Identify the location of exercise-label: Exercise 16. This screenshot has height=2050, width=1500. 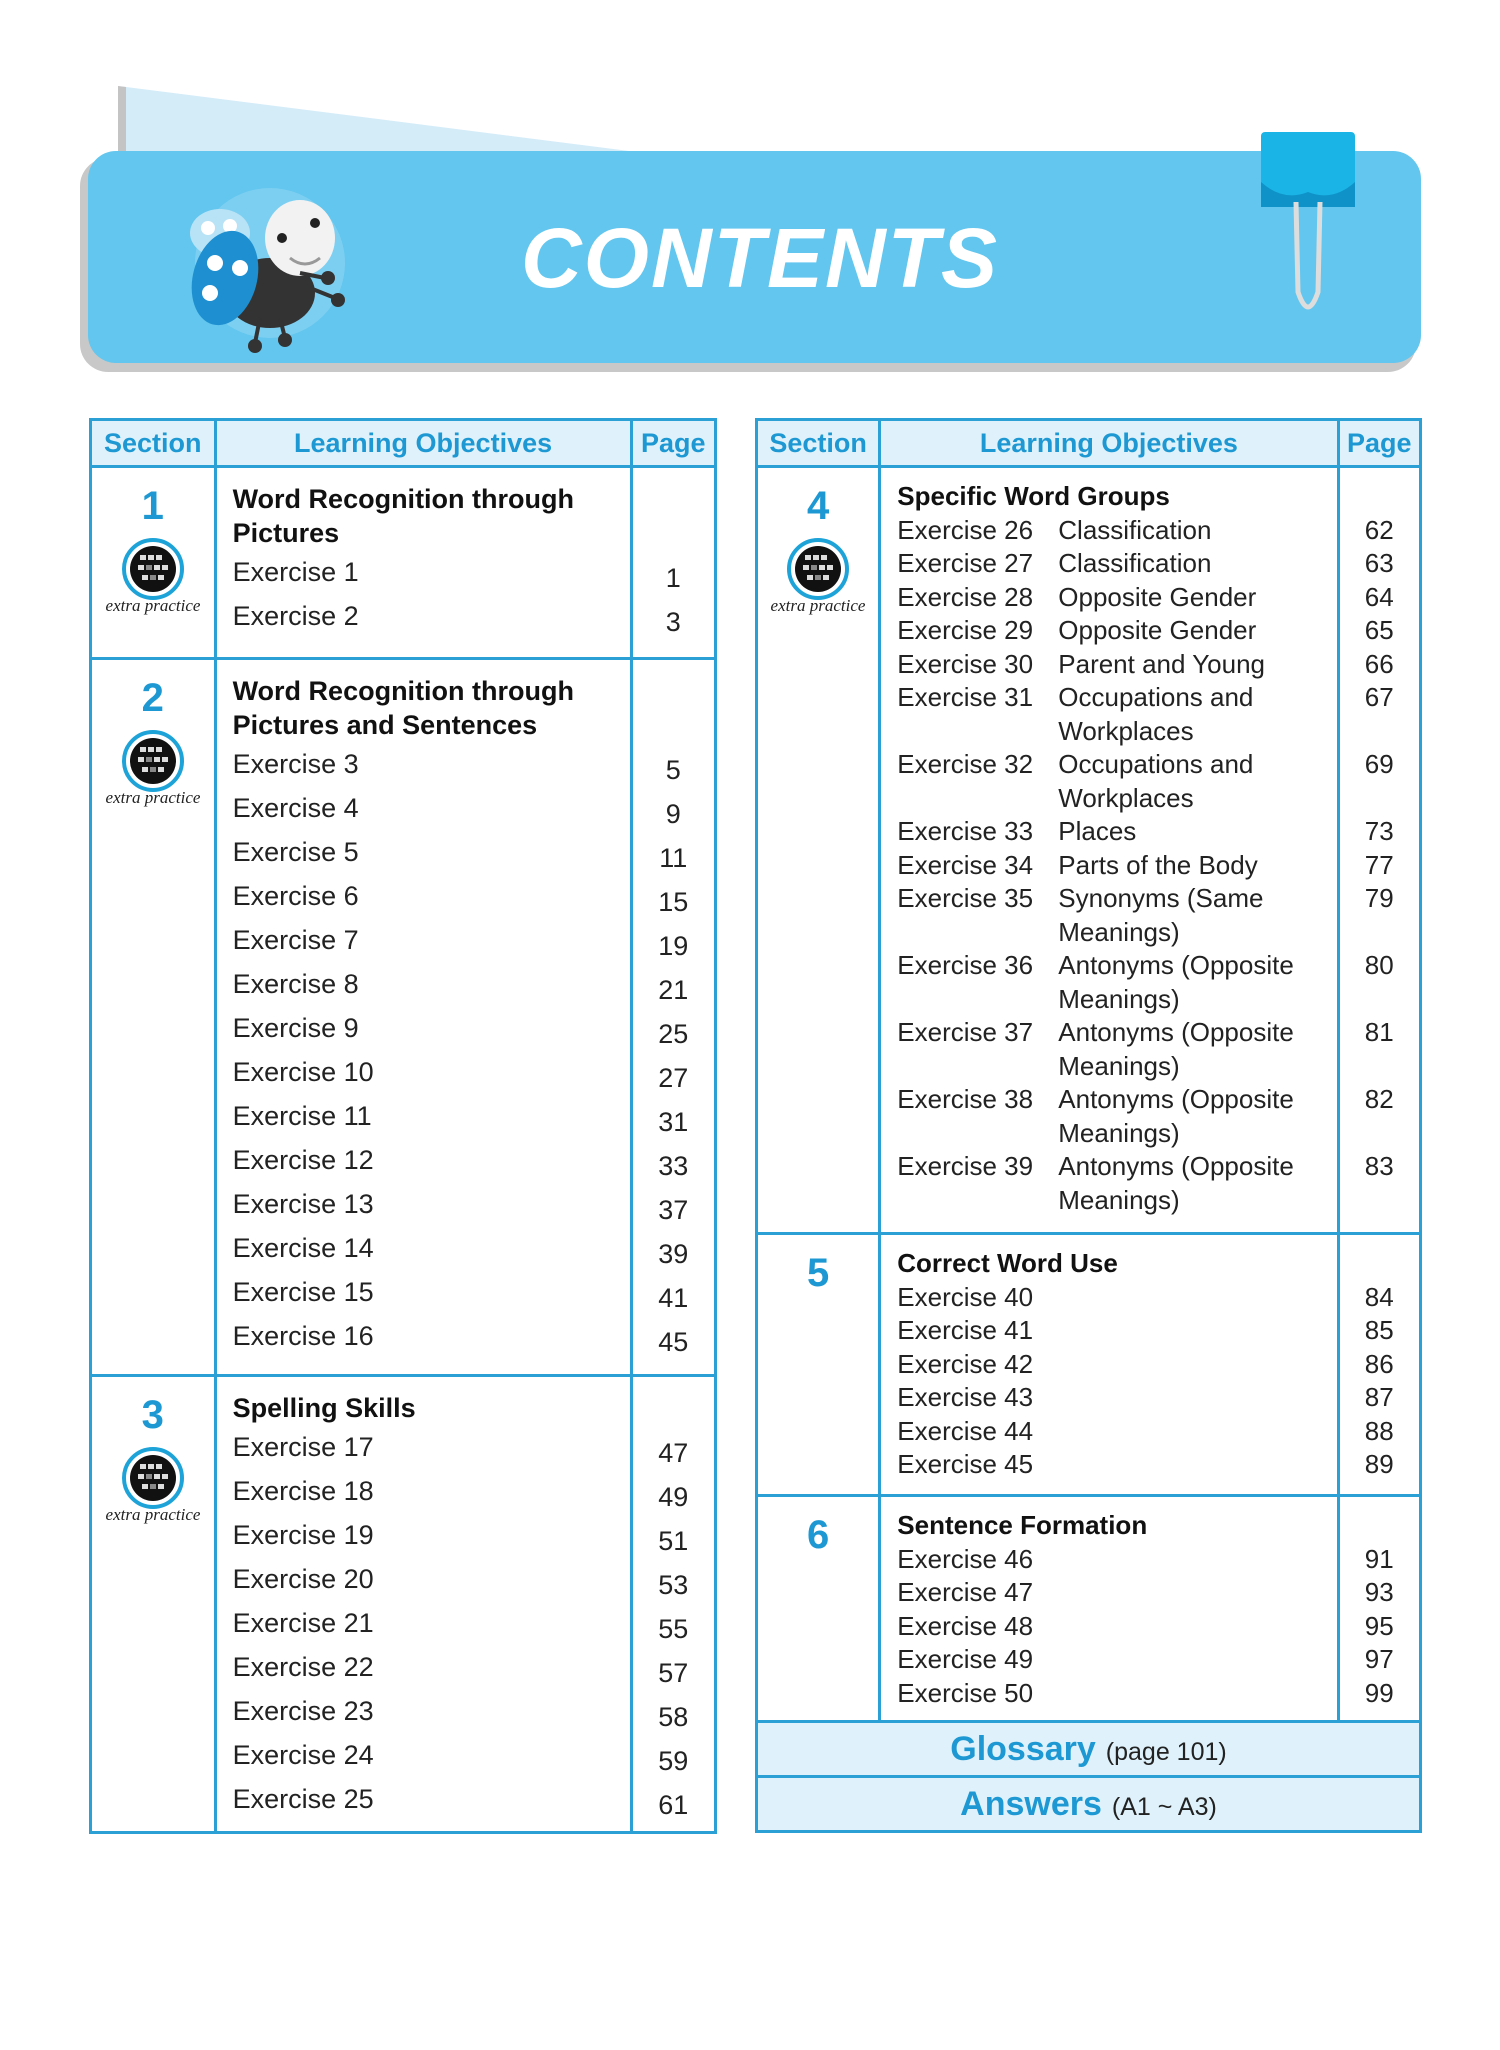
(303, 1336).